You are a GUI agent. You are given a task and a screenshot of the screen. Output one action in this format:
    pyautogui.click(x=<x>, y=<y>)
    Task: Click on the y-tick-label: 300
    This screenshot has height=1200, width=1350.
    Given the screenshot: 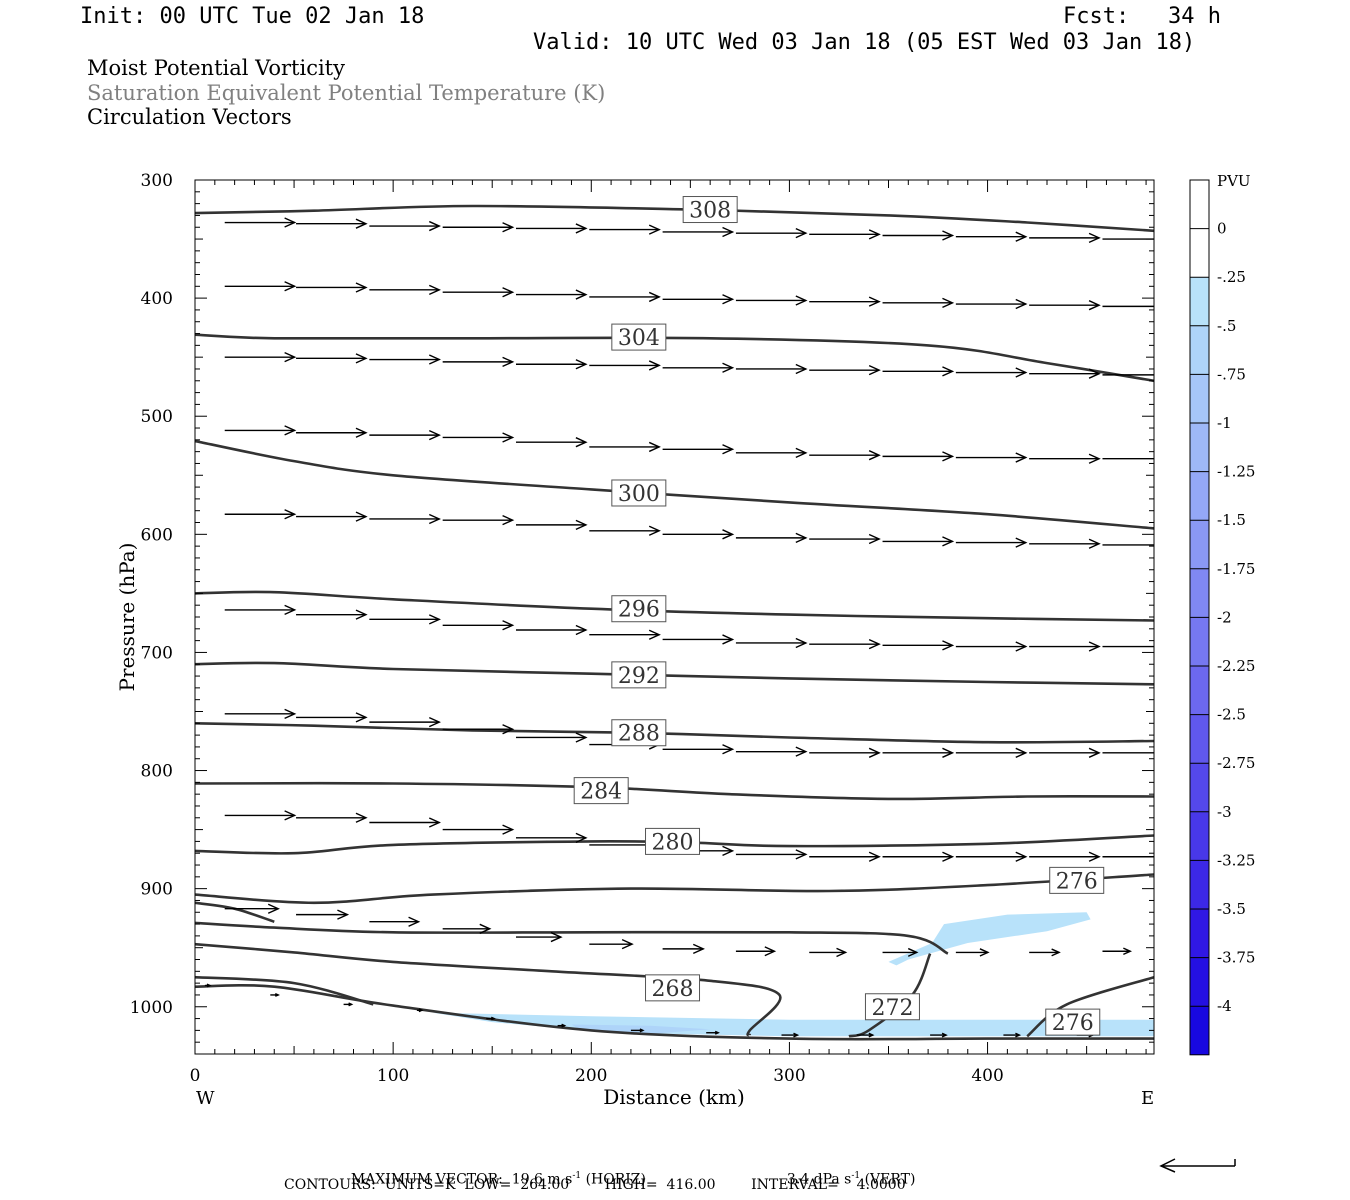 What is the action you would take?
    pyautogui.click(x=157, y=181)
    